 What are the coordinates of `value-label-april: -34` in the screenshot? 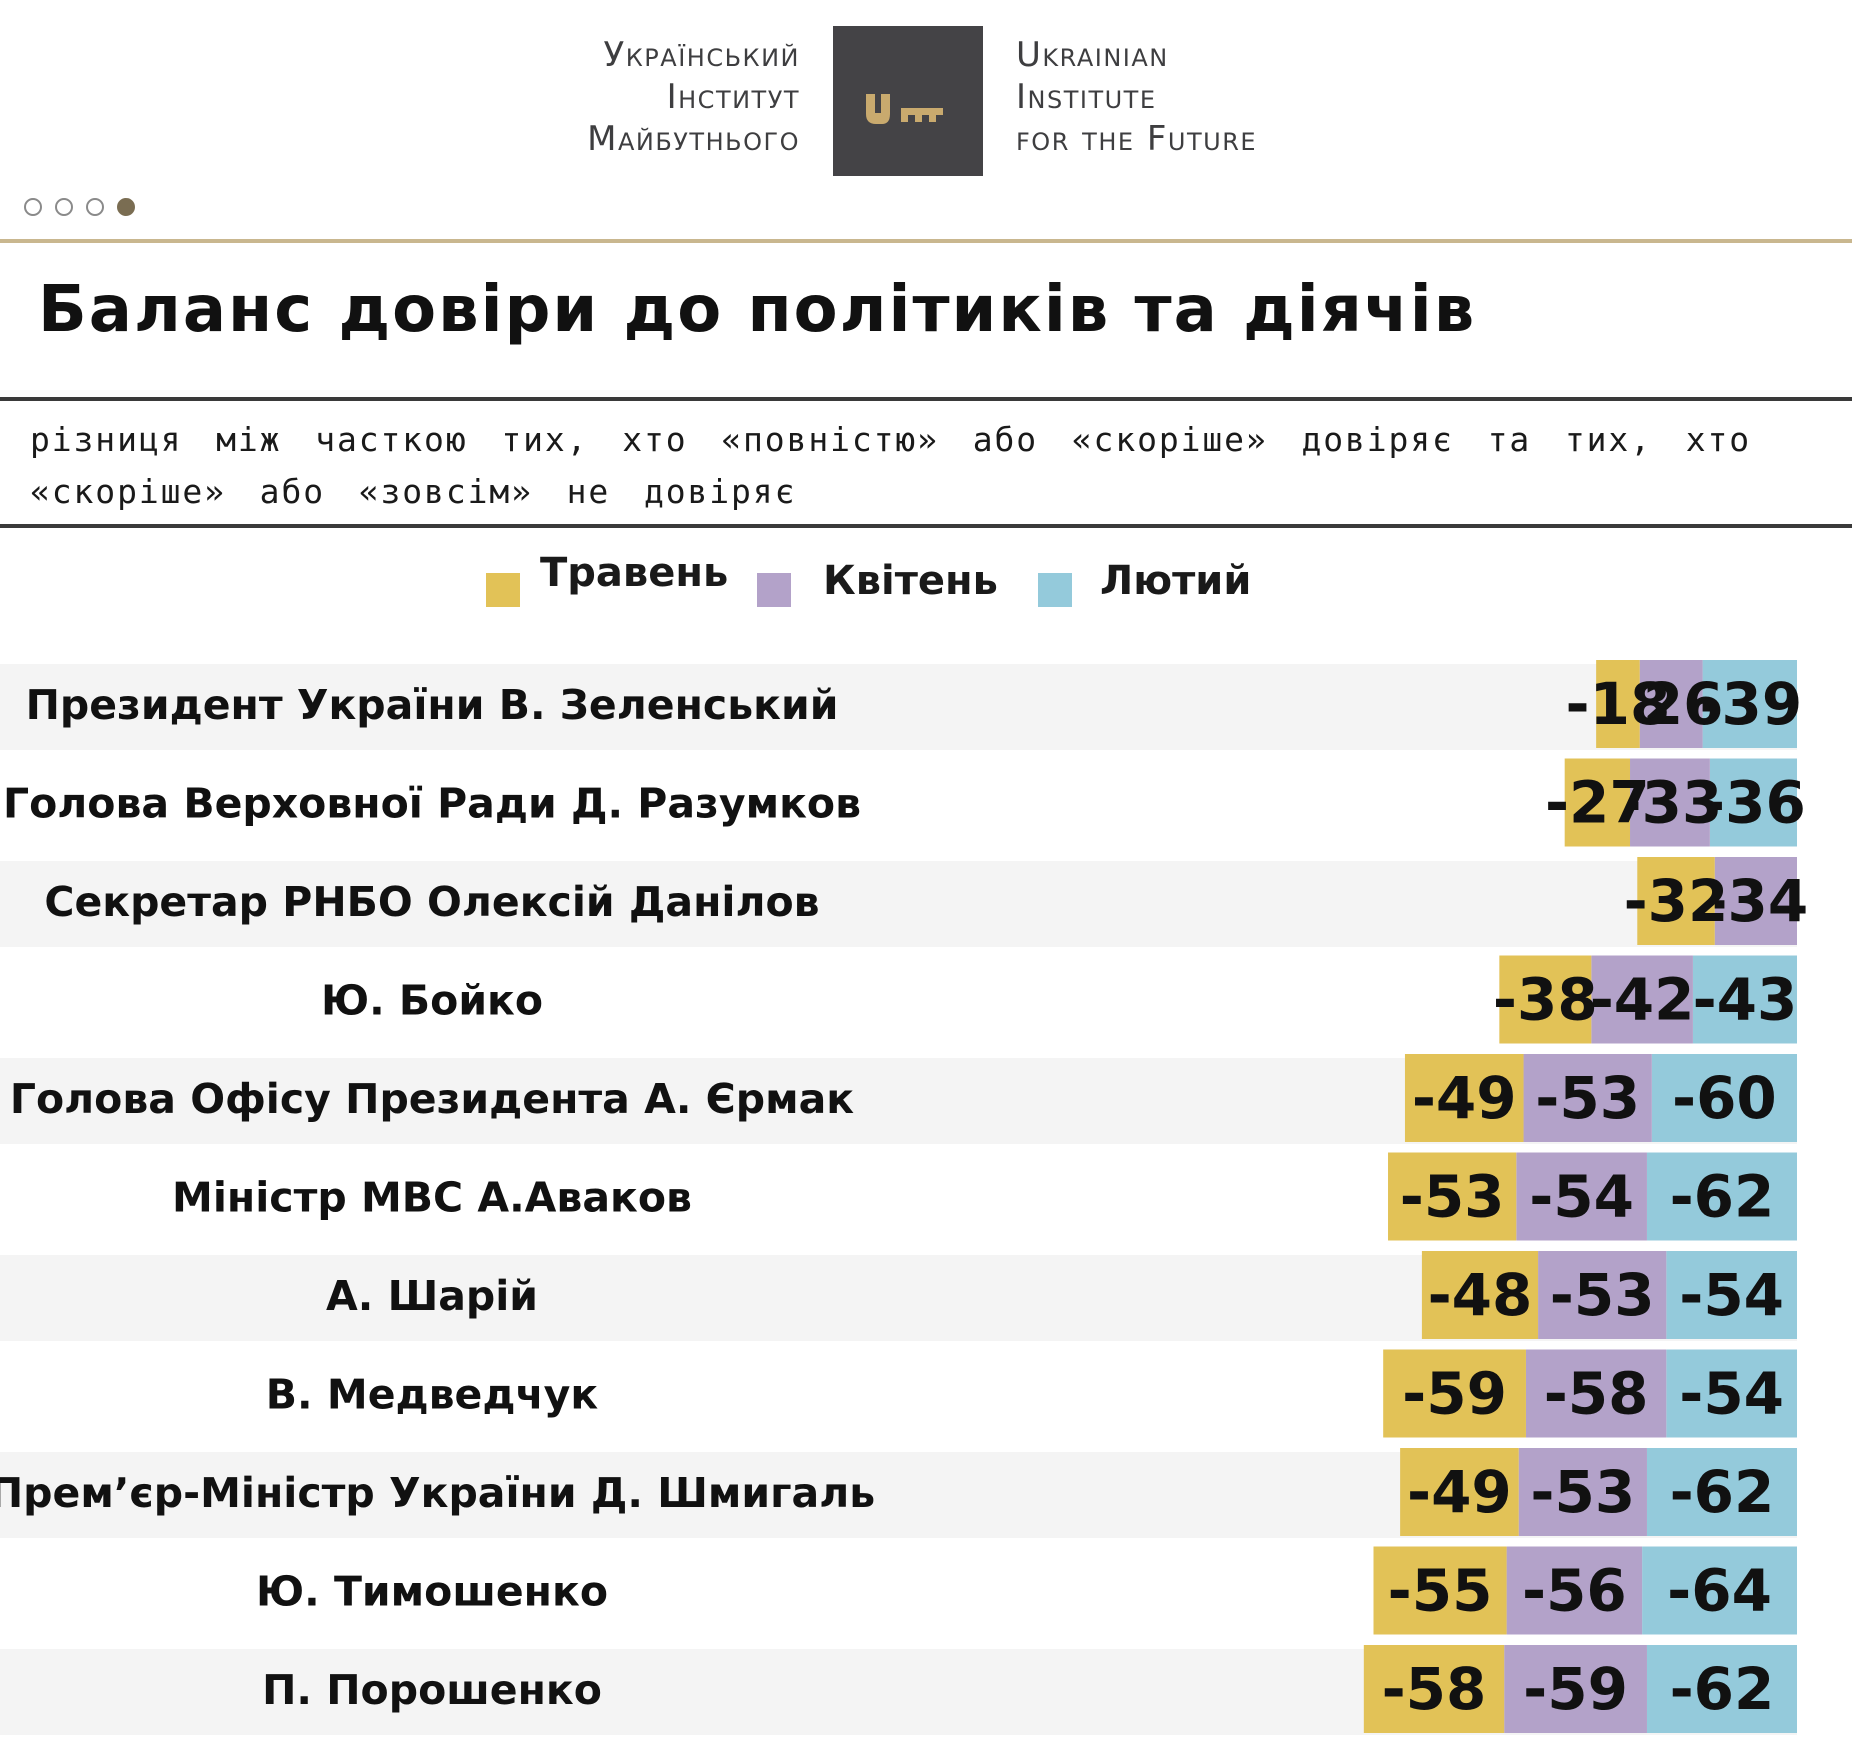 It's located at (1755, 901).